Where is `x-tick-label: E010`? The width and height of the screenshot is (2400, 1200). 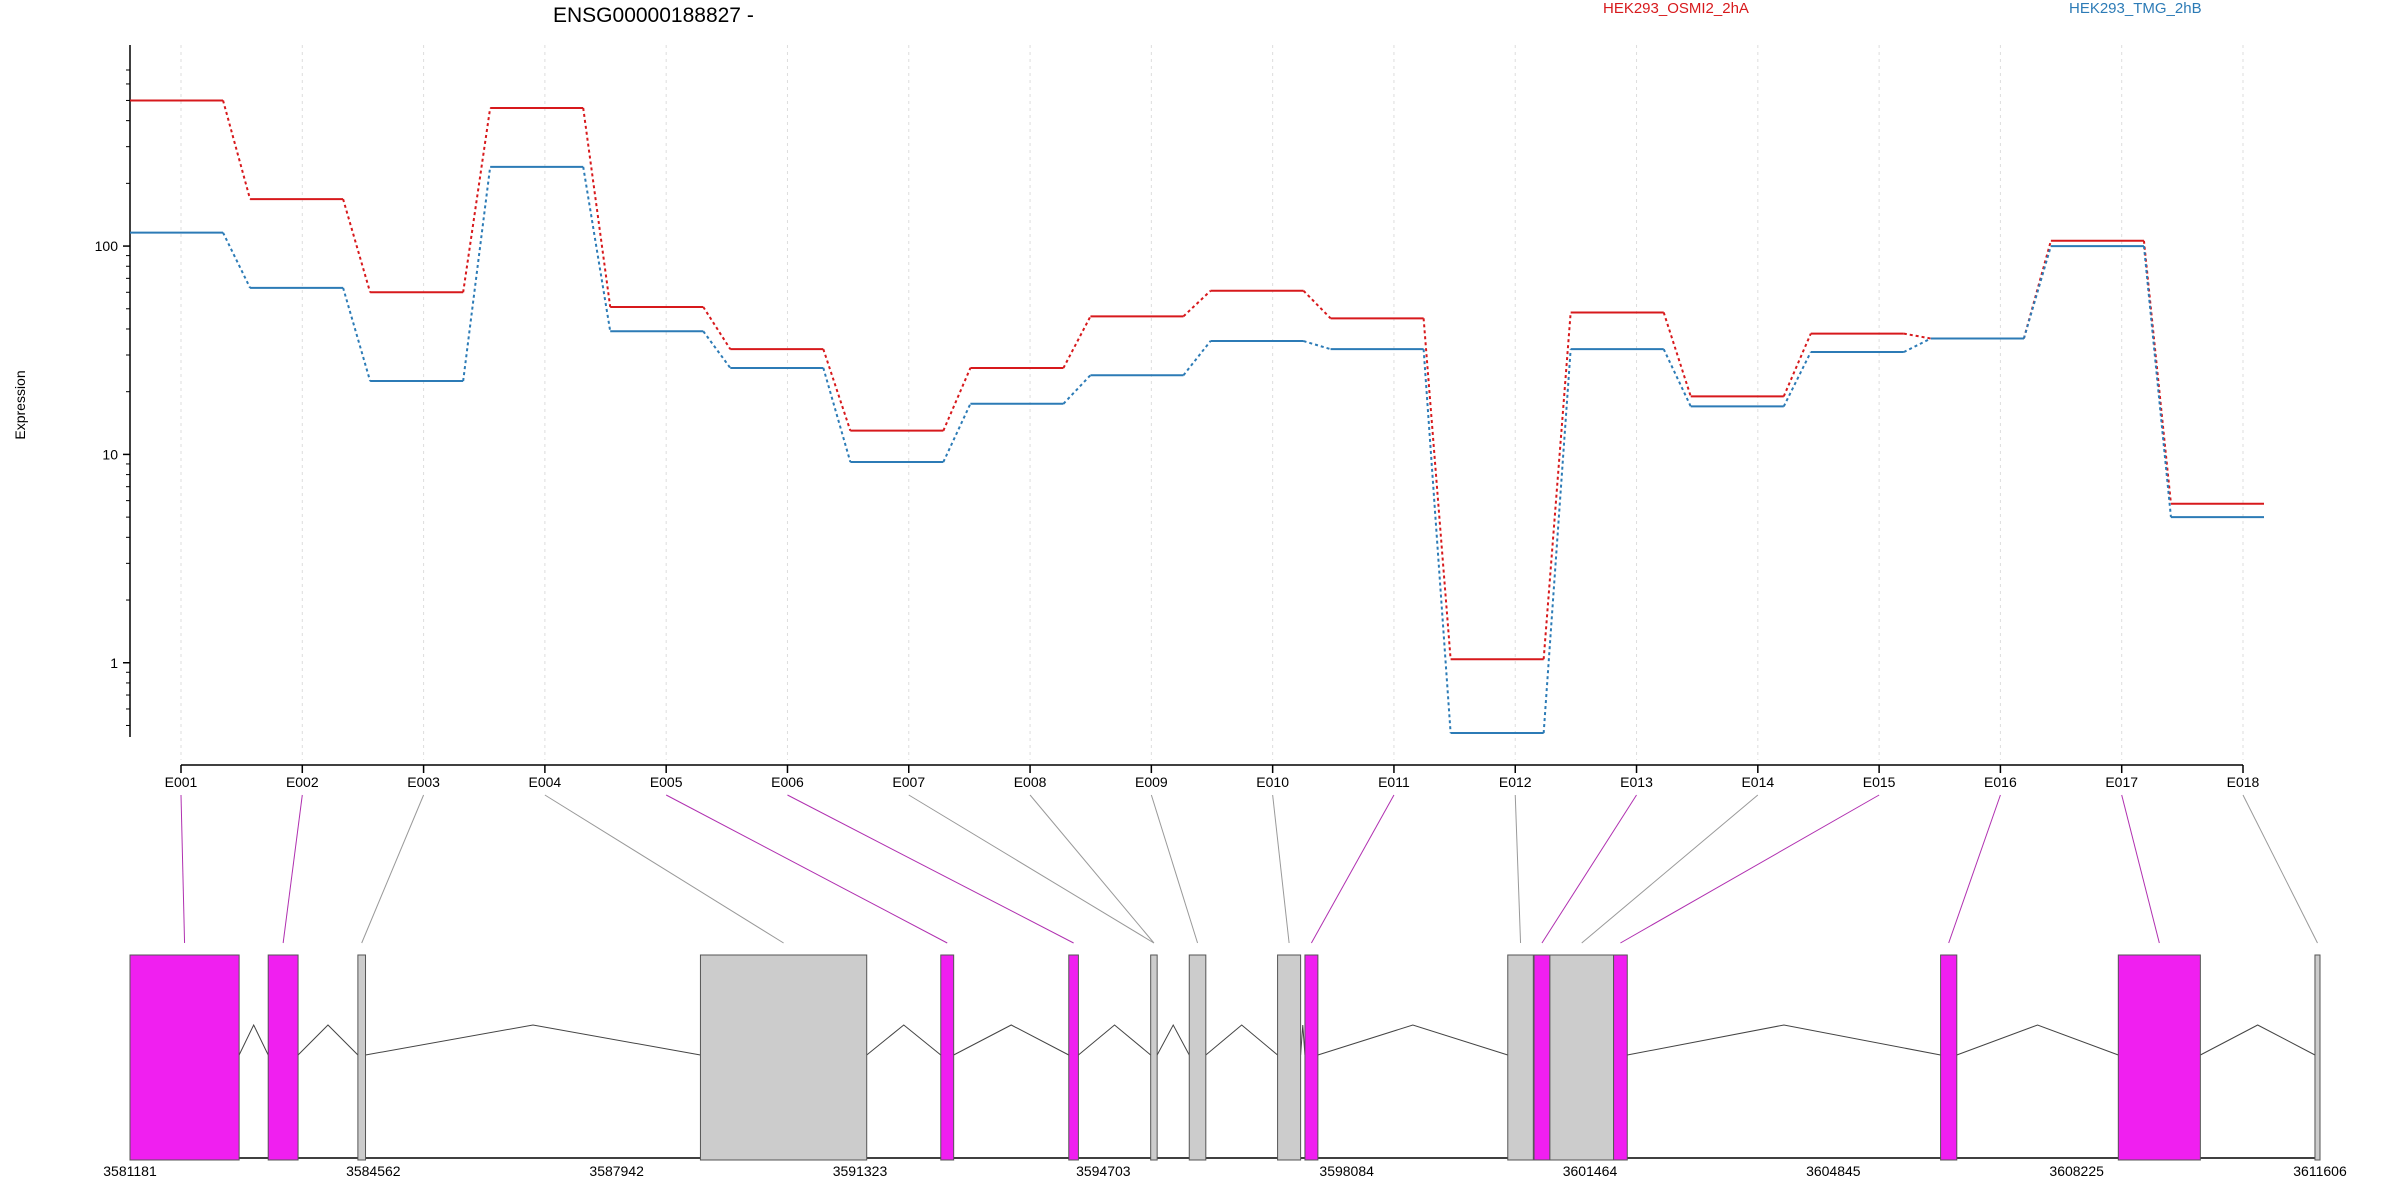
x-tick-label: E010 is located at coordinates (1272, 782).